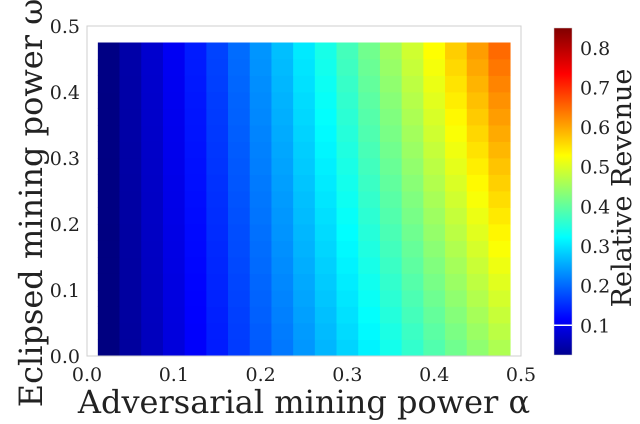  What do you see at coordinates (87, 375) in the screenshot?
I see `x-tick-label: 0.0` at bounding box center [87, 375].